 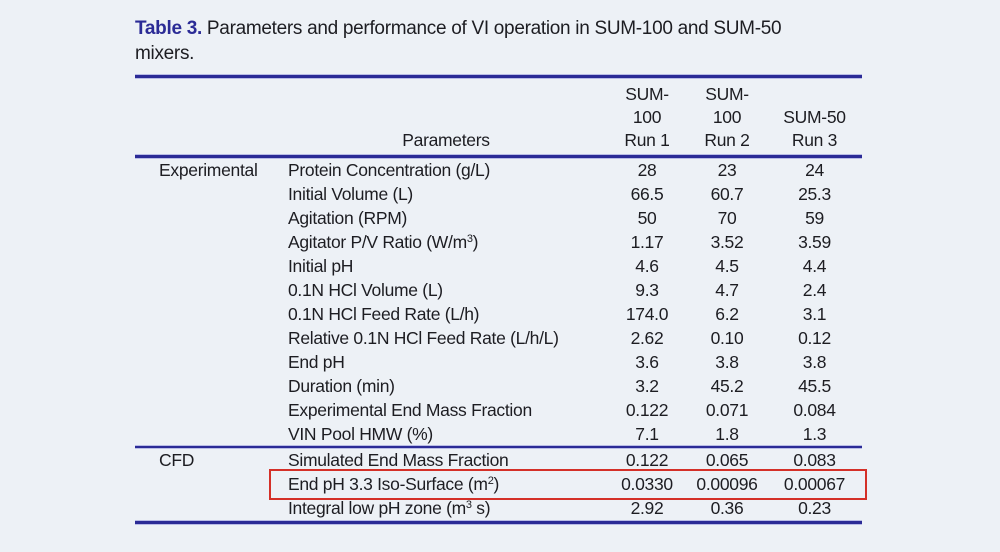 What do you see at coordinates (481, 508) in the screenshot?
I see `param-text: s)` at bounding box center [481, 508].